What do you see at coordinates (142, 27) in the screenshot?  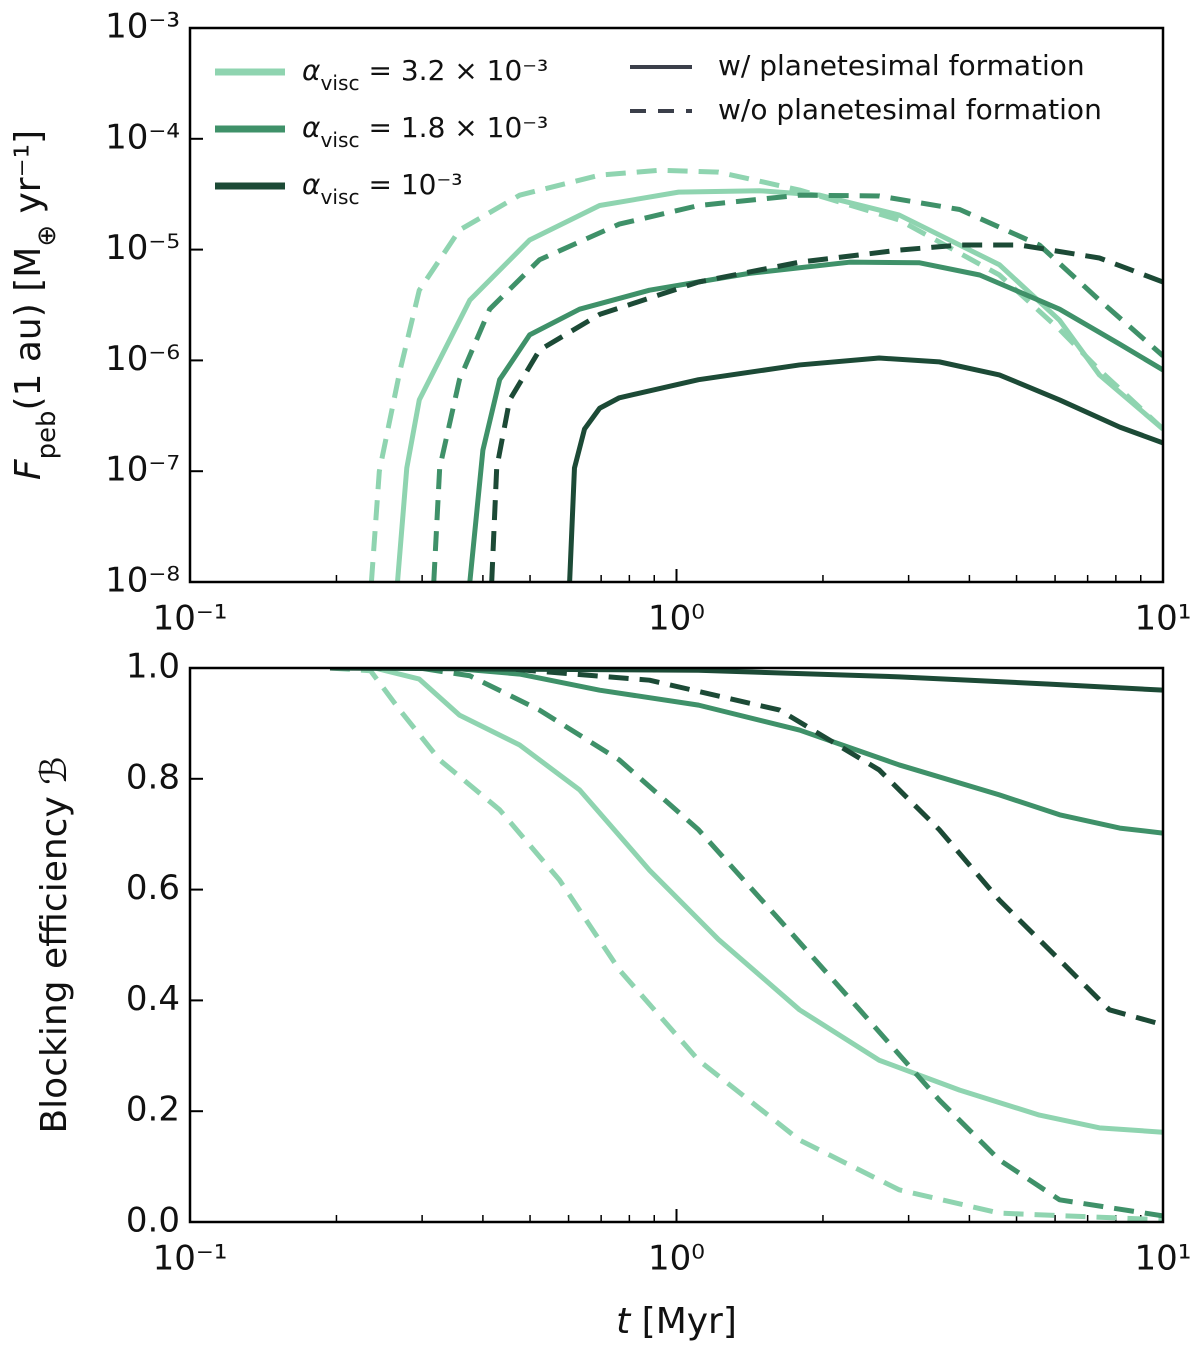 I see `y-tick-label: 10⁻³` at bounding box center [142, 27].